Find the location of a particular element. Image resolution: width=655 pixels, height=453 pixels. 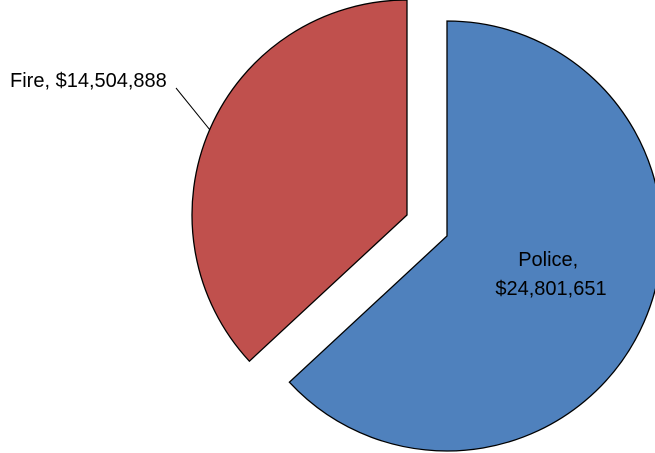

data-label-fire: Fire, $14,504,888 is located at coordinates (88, 81).